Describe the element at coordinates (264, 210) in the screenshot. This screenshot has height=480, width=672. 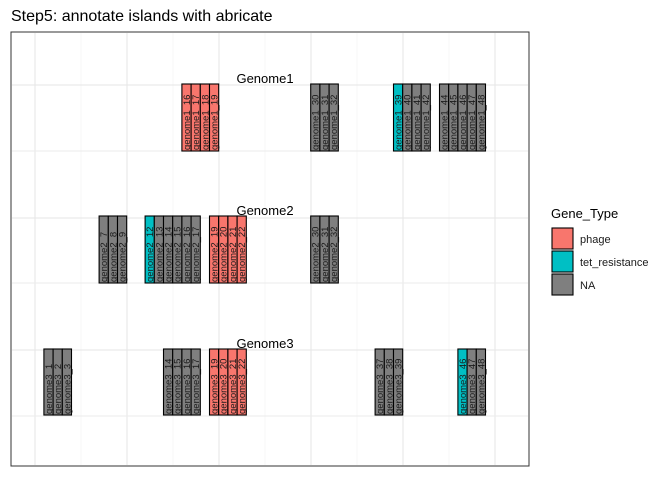
I see `genome-label-2: Genome2` at that location.